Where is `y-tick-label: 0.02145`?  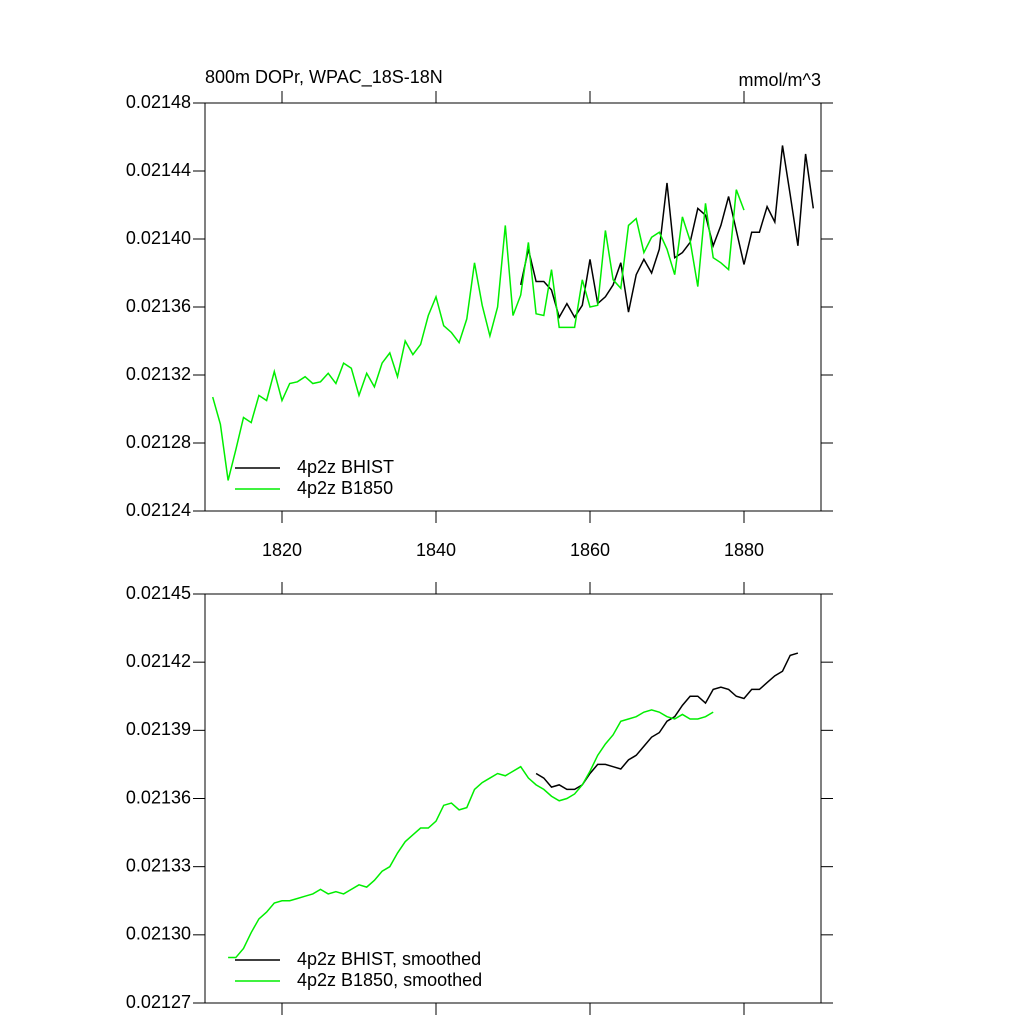 y-tick-label: 0.02145 is located at coordinates (158, 593).